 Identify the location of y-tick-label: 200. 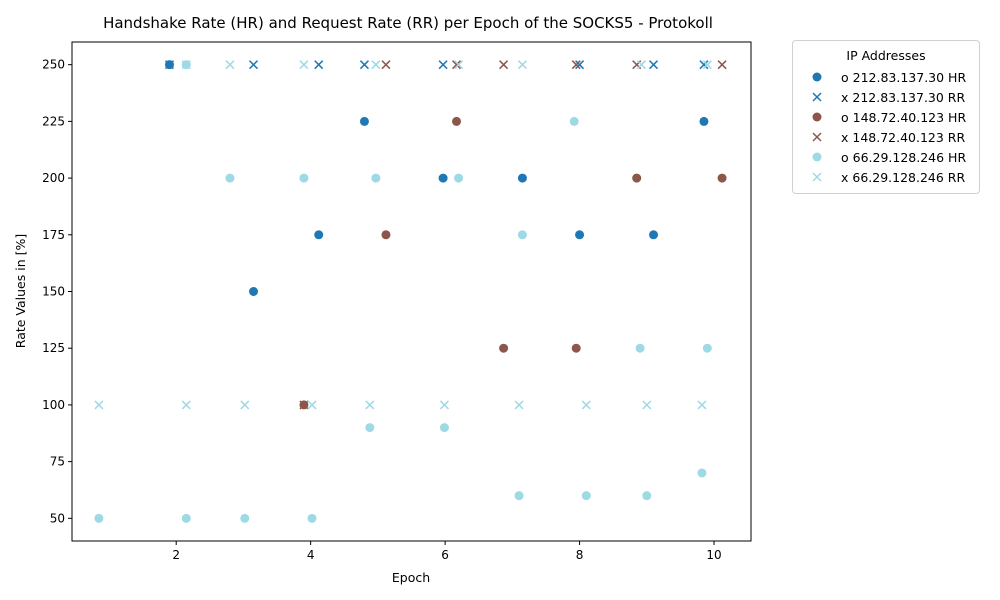
(53, 178).